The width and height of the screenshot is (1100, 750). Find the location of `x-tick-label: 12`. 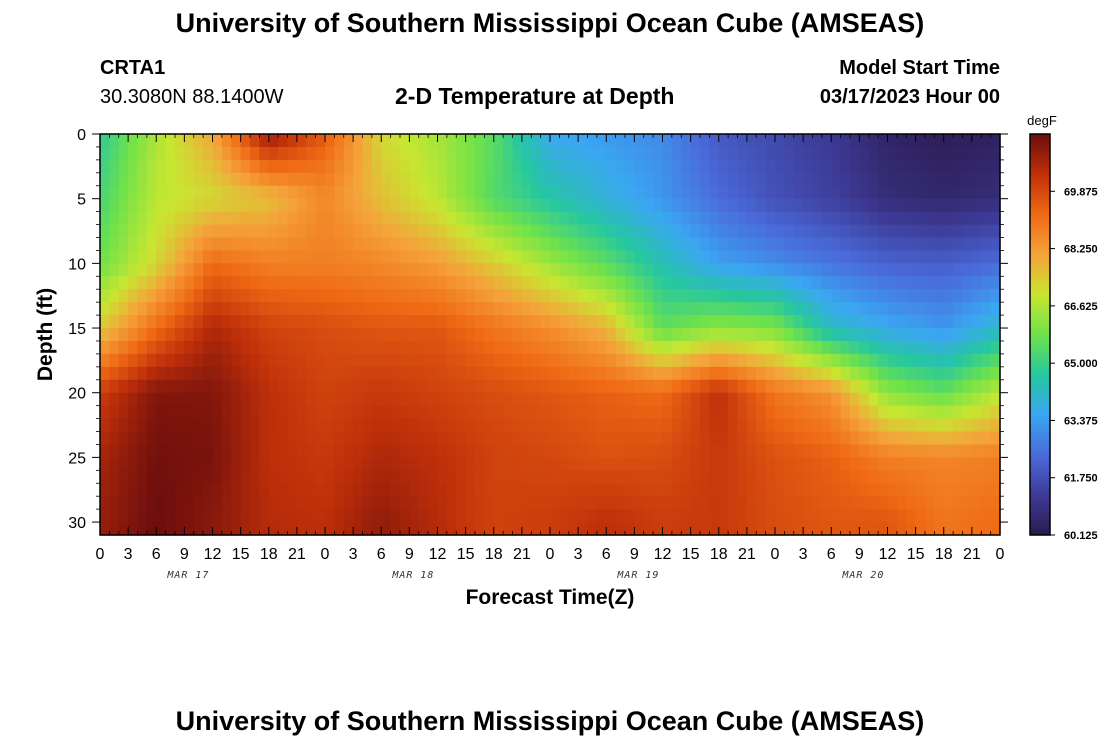

x-tick-label: 12 is located at coordinates (213, 554).